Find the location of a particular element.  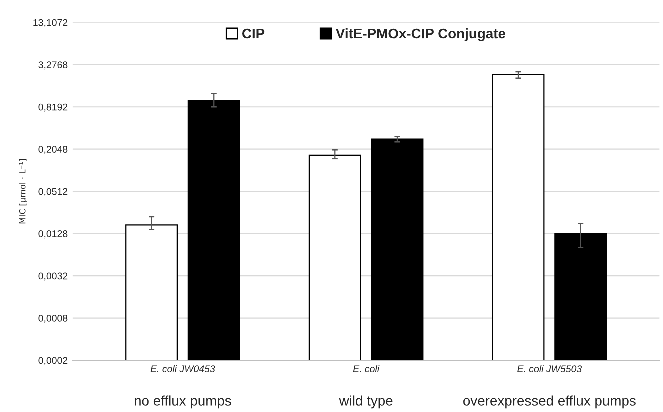

y-tick-label: 0,0008 is located at coordinates (53, 319).